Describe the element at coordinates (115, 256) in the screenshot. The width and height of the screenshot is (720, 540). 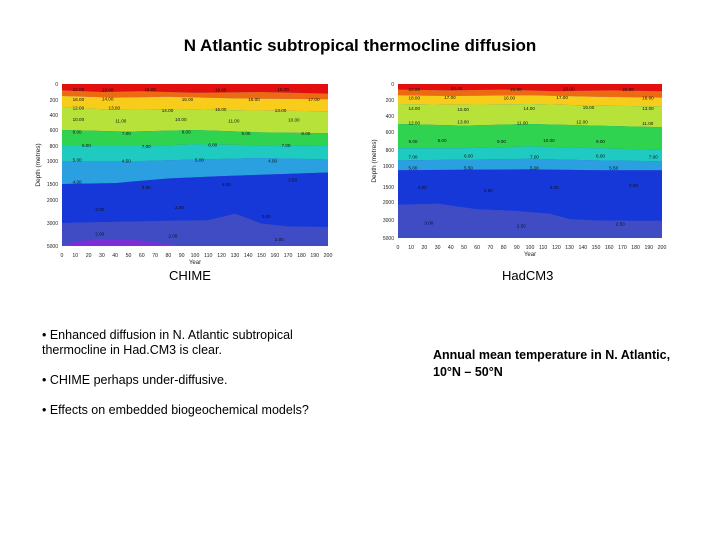
I see `x-tick-label: 40` at that location.